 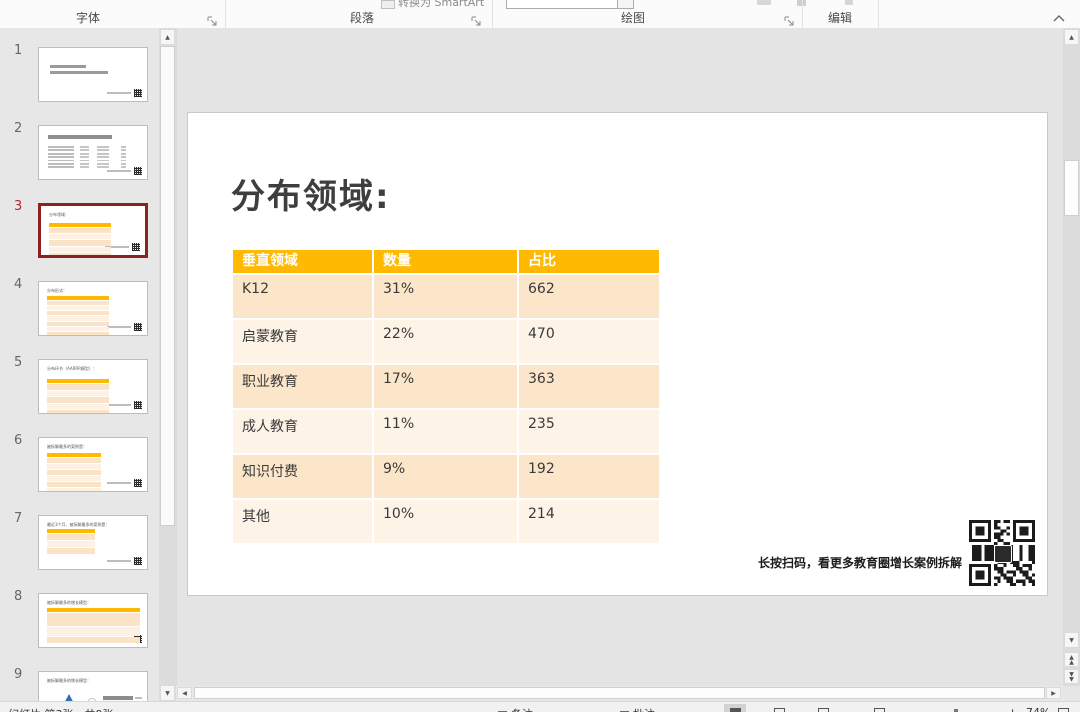 What do you see at coordinates (18, 596) in the screenshot?
I see `slide-number: 8` at bounding box center [18, 596].